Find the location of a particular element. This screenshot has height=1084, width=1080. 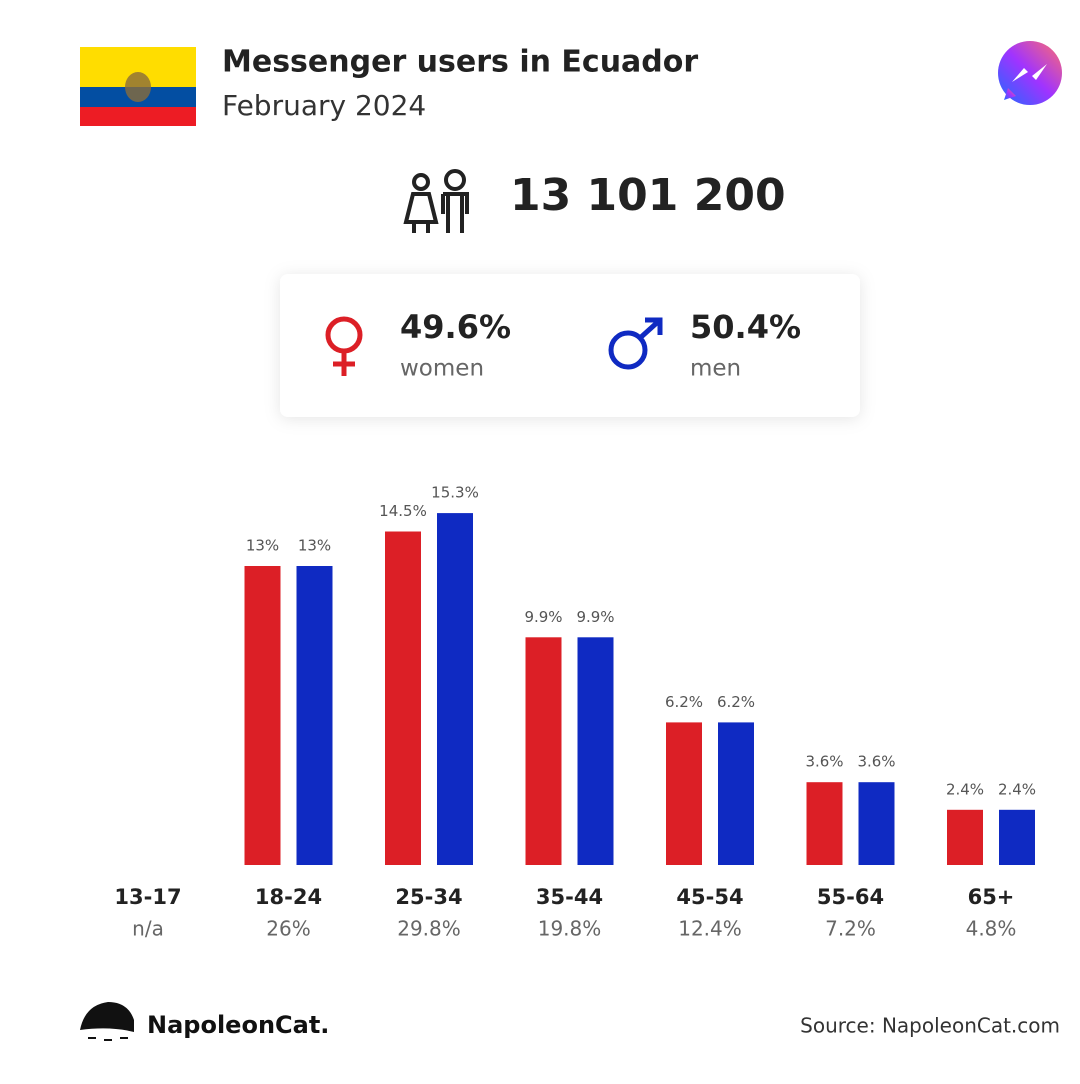

subtitle: February 2024 is located at coordinates (324, 105).